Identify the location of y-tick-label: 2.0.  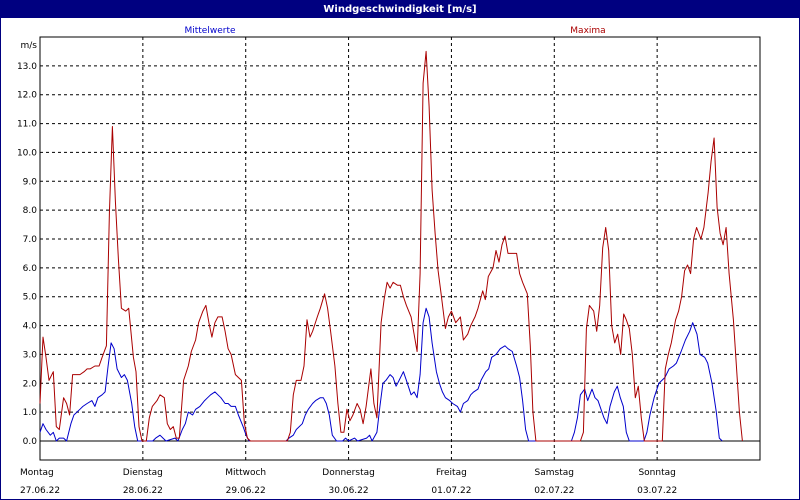
(30, 384).